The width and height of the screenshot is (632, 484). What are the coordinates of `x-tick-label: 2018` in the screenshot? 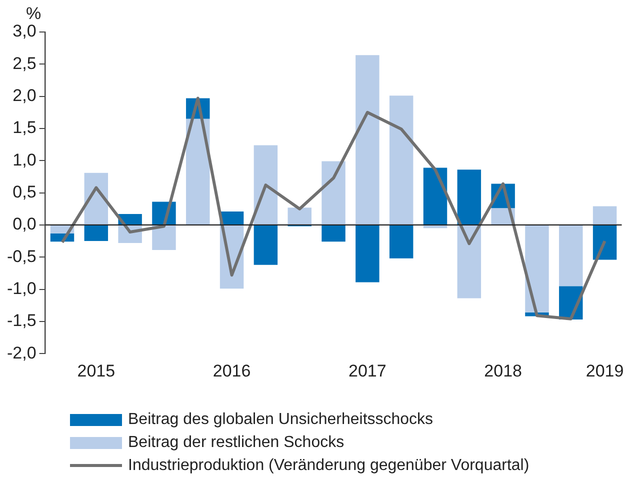 It's located at (503, 370).